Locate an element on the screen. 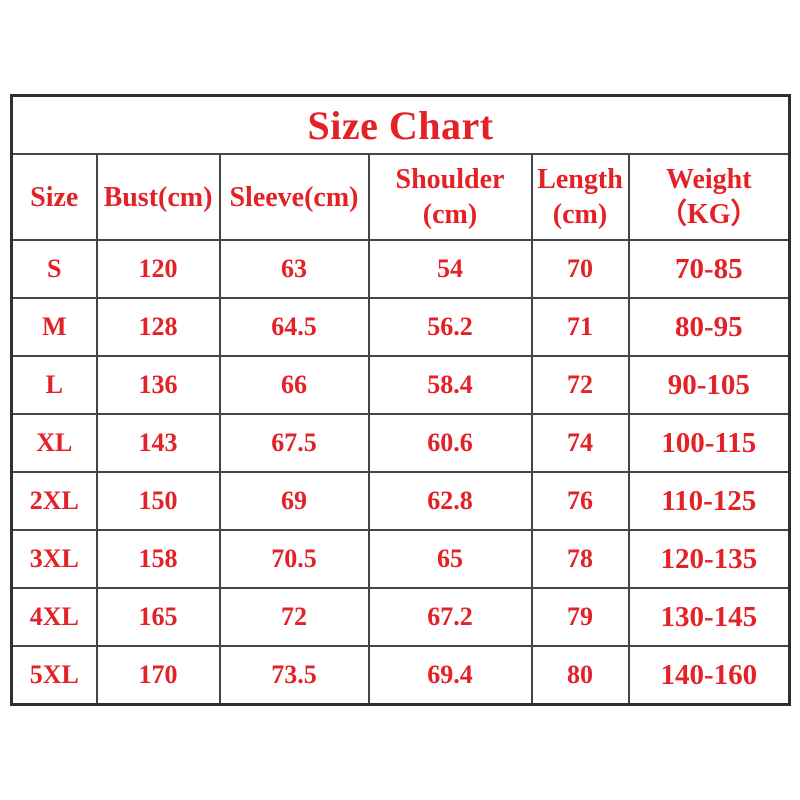 This screenshot has width=800, height=800. cell-bust: 128 is located at coordinates (158, 327).